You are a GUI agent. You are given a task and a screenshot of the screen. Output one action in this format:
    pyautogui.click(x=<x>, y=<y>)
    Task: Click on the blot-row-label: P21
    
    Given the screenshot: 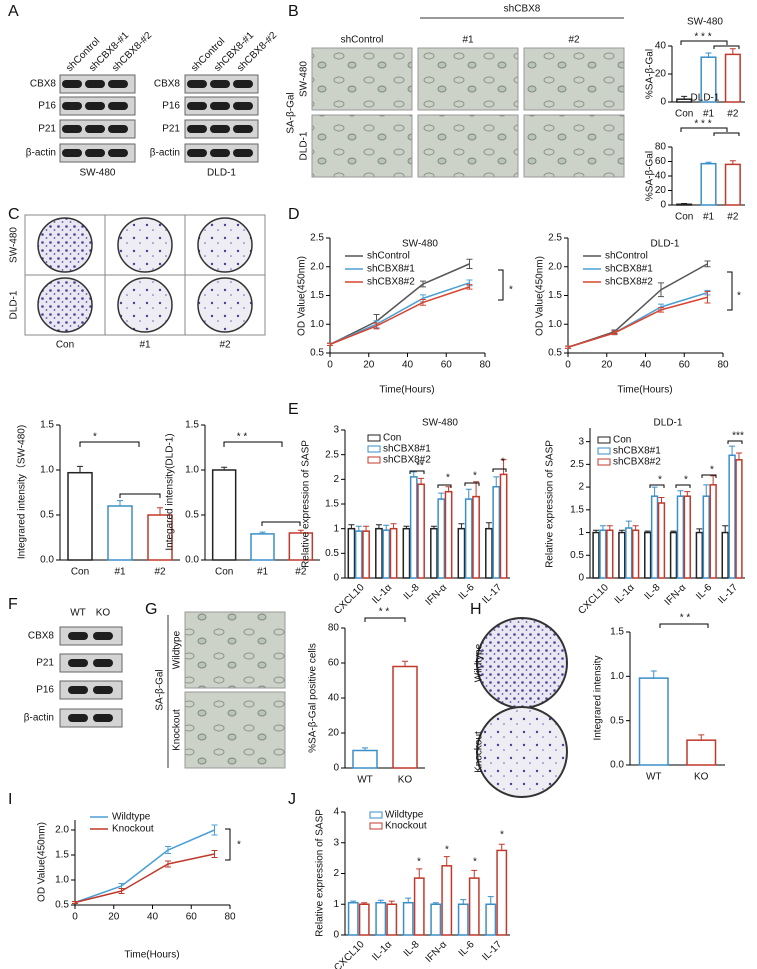 What is the action you would take?
    pyautogui.click(x=47, y=129)
    